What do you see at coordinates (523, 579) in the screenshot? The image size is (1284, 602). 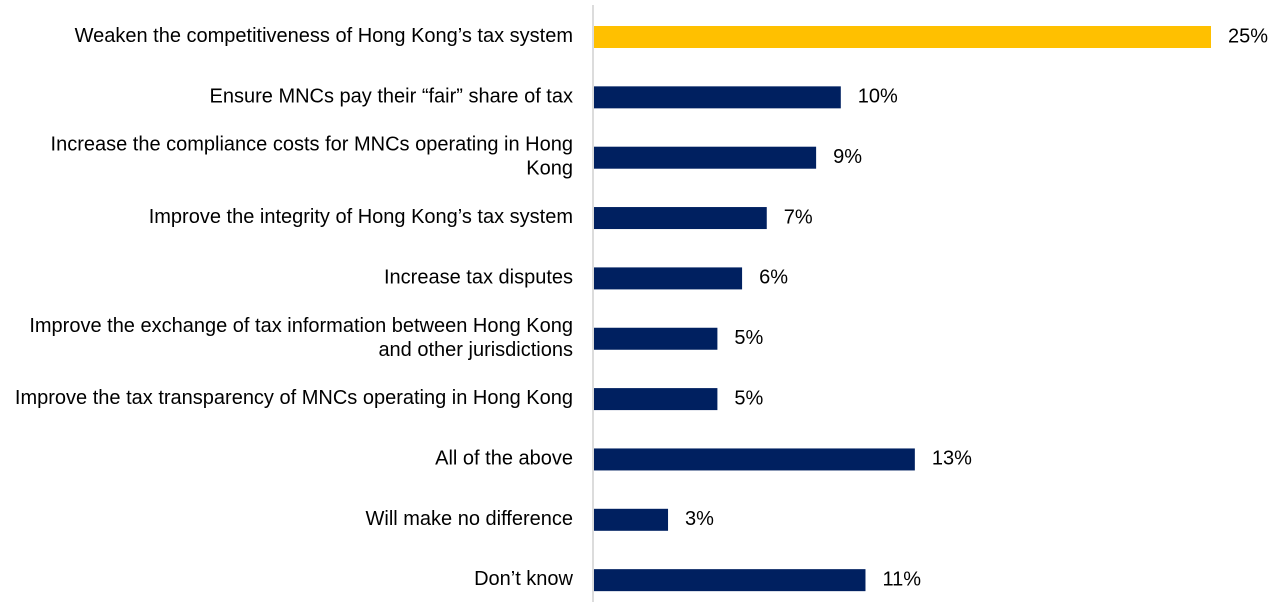 I see `category-label: Don’t know` at bounding box center [523, 579].